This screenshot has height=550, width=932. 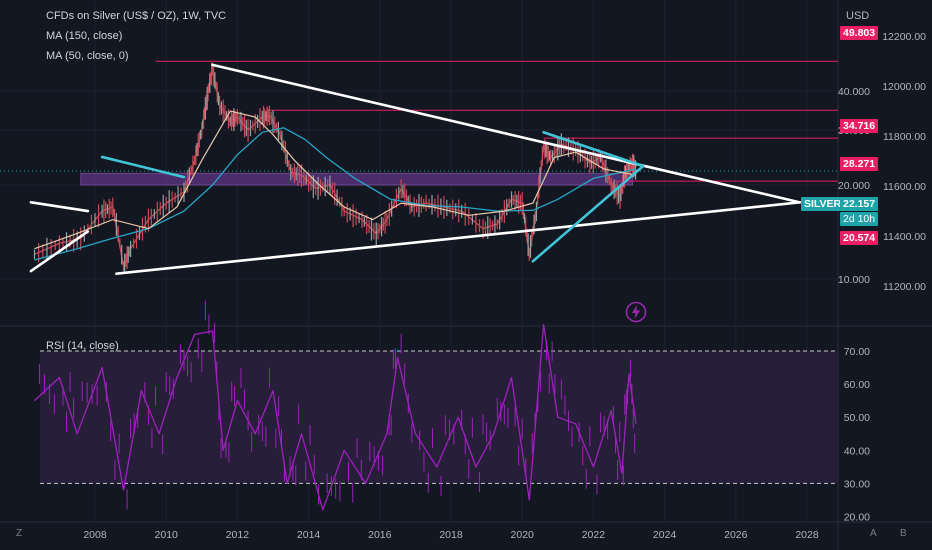 I want to click on level-tag-4: 20.574, so click(x=859, y=238).